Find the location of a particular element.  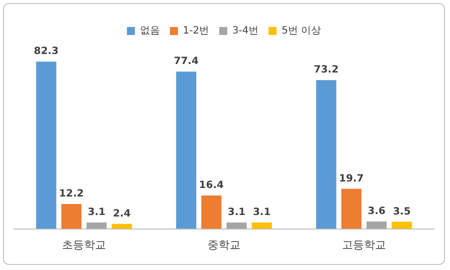

data-label: 73.2 is located at coordinates (326, 70).